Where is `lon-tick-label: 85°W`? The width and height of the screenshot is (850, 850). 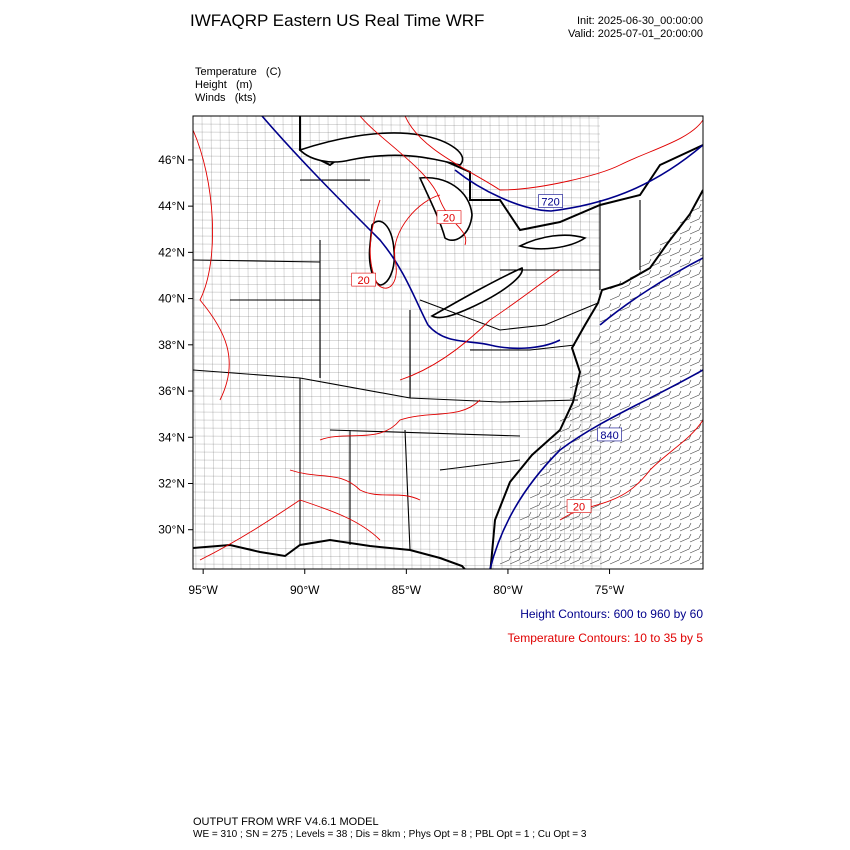 lon-tick-label: 85°W is located at coordinates (407, 590).